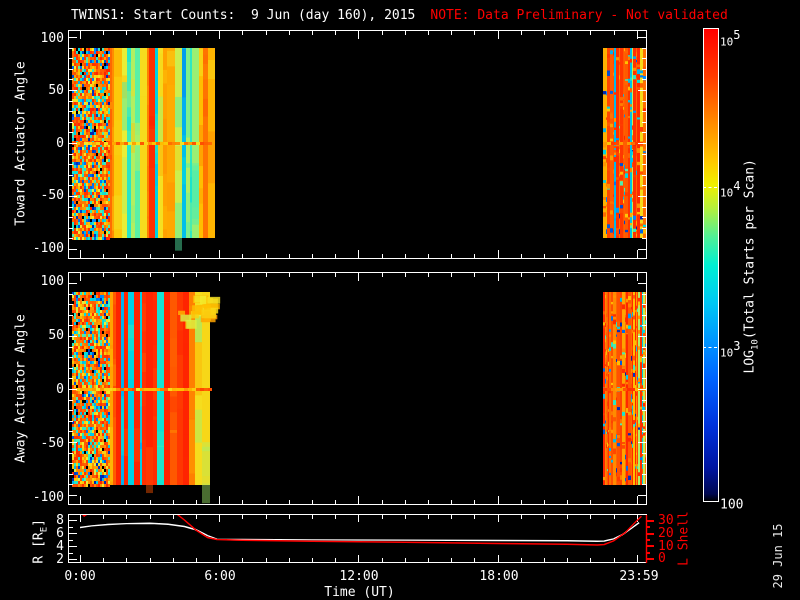 The width and height of the screenshot is (800, 600). Describe the element at coordinates (364, 539) in the screenshot. I see `r-lshell-line-chart-canvas` at that location.